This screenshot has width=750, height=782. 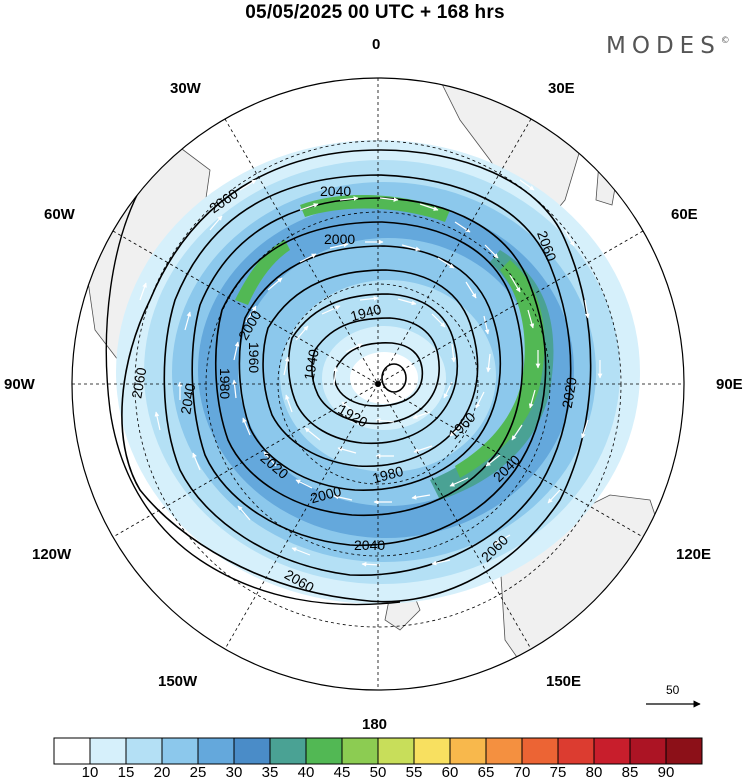 I want to click on reference-vector-value: 50, so click(x=673, y=690).